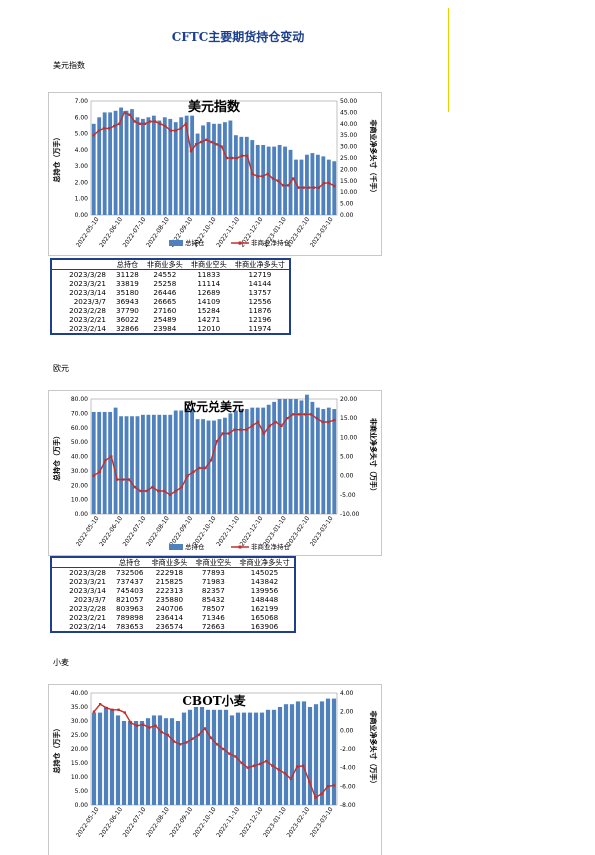 The image size is (595, 855). I want to click on y-tick-label: 20.00, so click(79, 485).